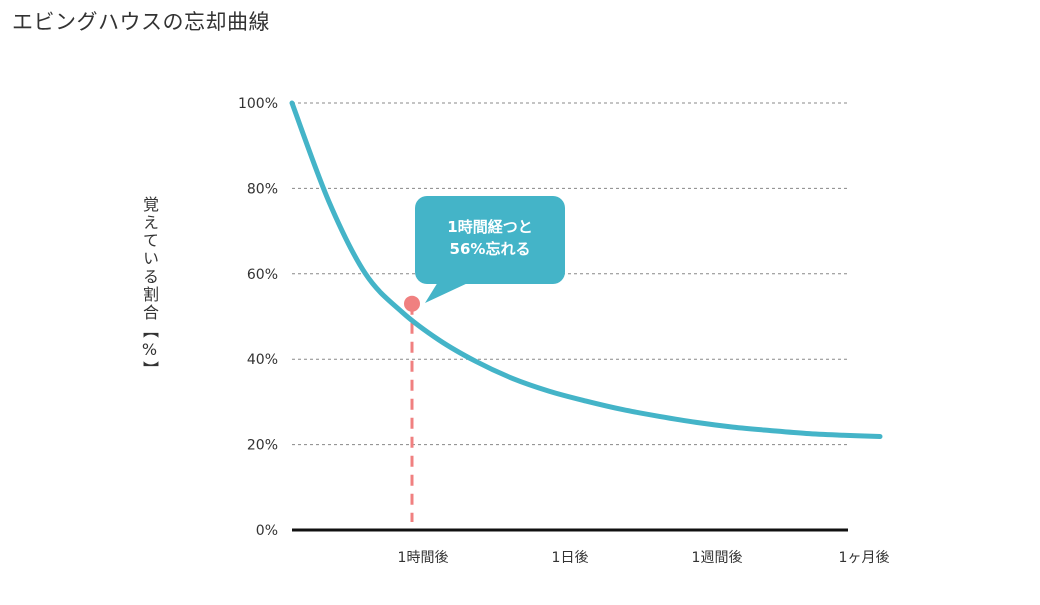 The width and height of the screenshot is (1040, 605). I want to click on point-layer, so click(437, 297).